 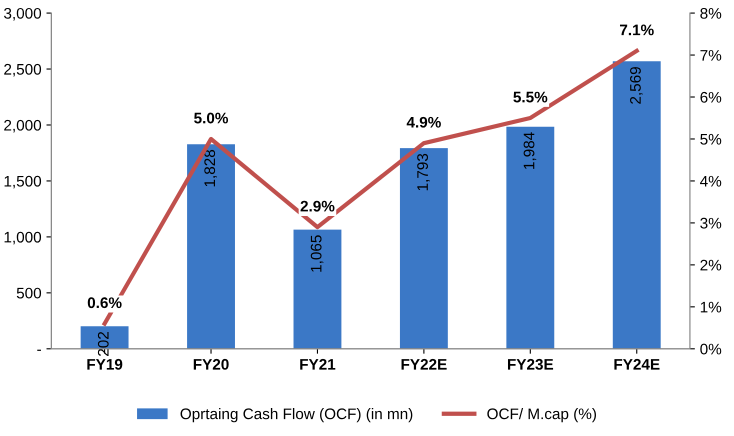 I want to click on legend-label: Oprtaing Cash Flow (OCF) (in mn), so click(x=296, y=415).